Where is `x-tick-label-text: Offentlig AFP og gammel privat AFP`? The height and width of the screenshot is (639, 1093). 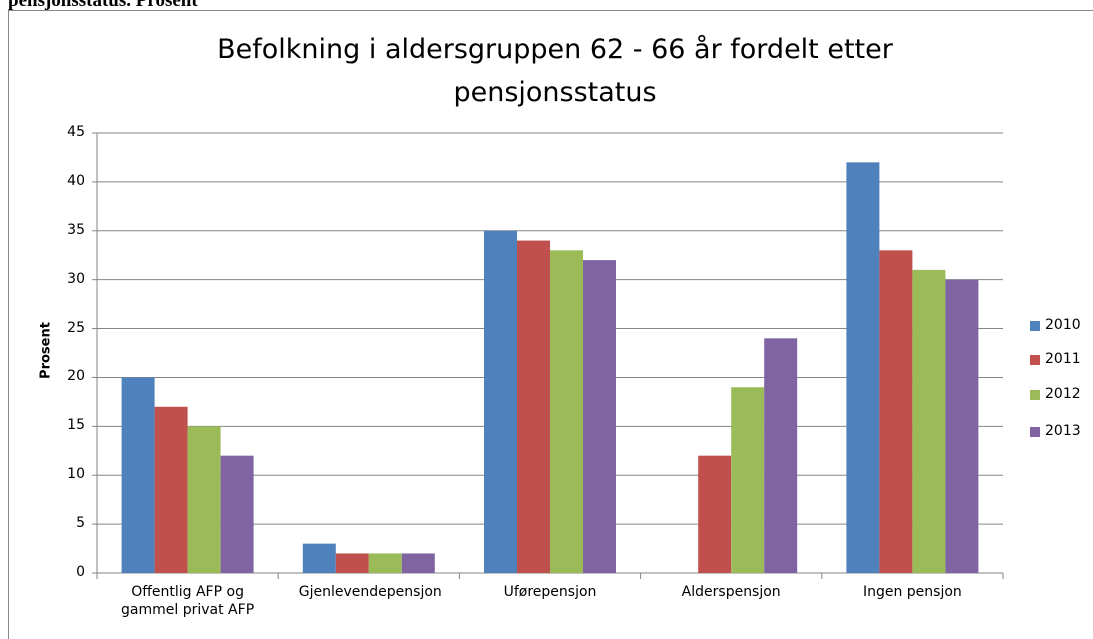
x-tick-label-text: Offentlig AFP og gammel privat AFP is located at coordinates (188, 601).